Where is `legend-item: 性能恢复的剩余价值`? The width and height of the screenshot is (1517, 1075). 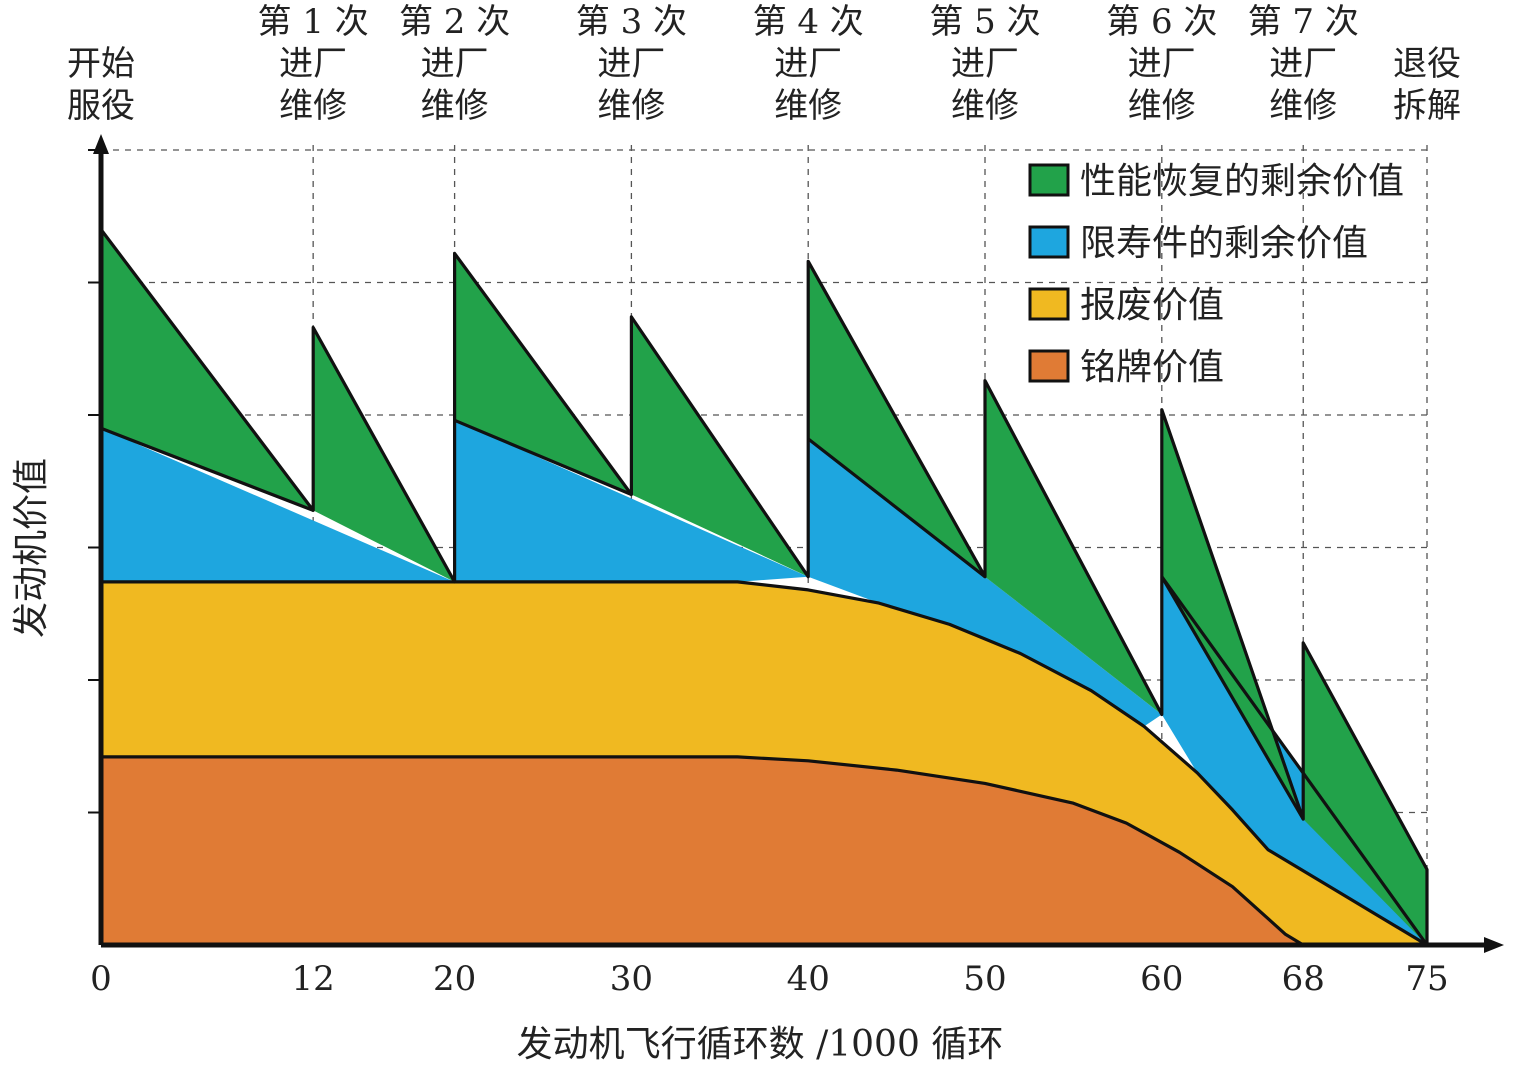 legend-item: 性能恢复的剩余价值 is located at coordinates (1216, 181).